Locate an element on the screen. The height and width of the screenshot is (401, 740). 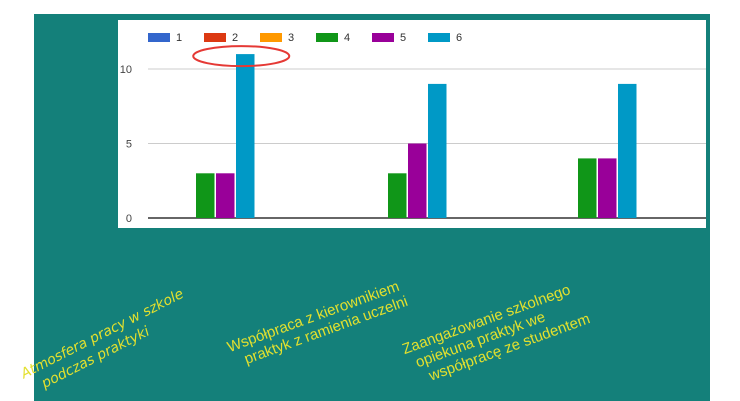
legend-label-4: 4 is located at coordinates (347, 38).